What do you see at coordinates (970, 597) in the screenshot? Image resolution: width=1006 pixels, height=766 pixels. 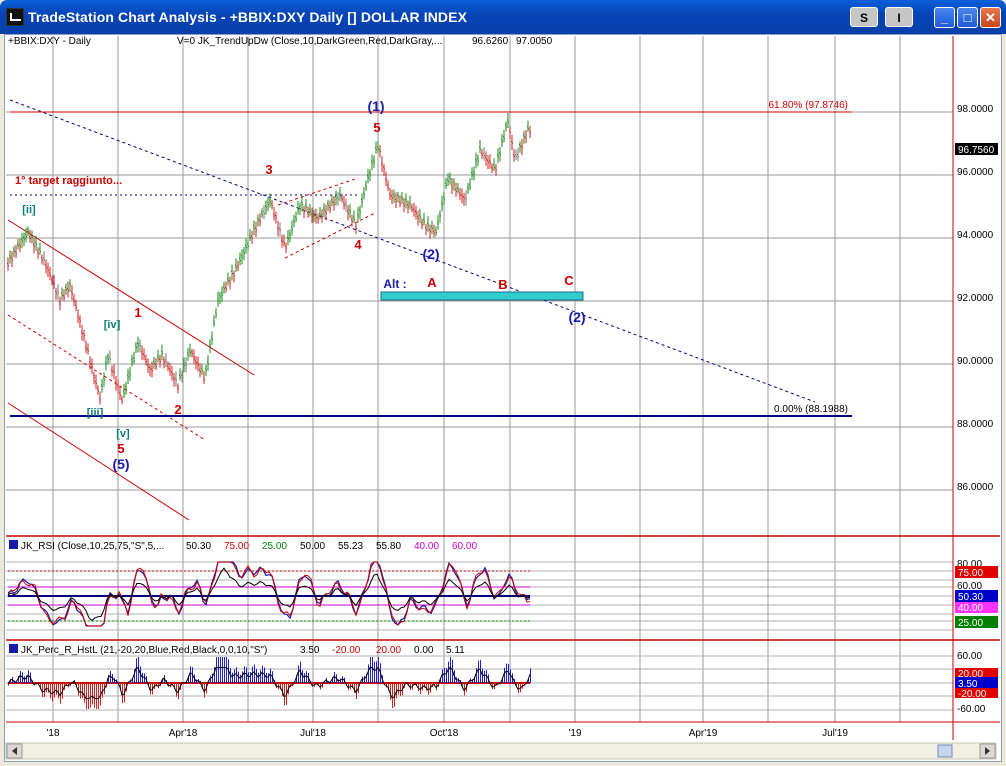 I see `rsi-tick-50: 50.30` at bounding box center [970, 597].